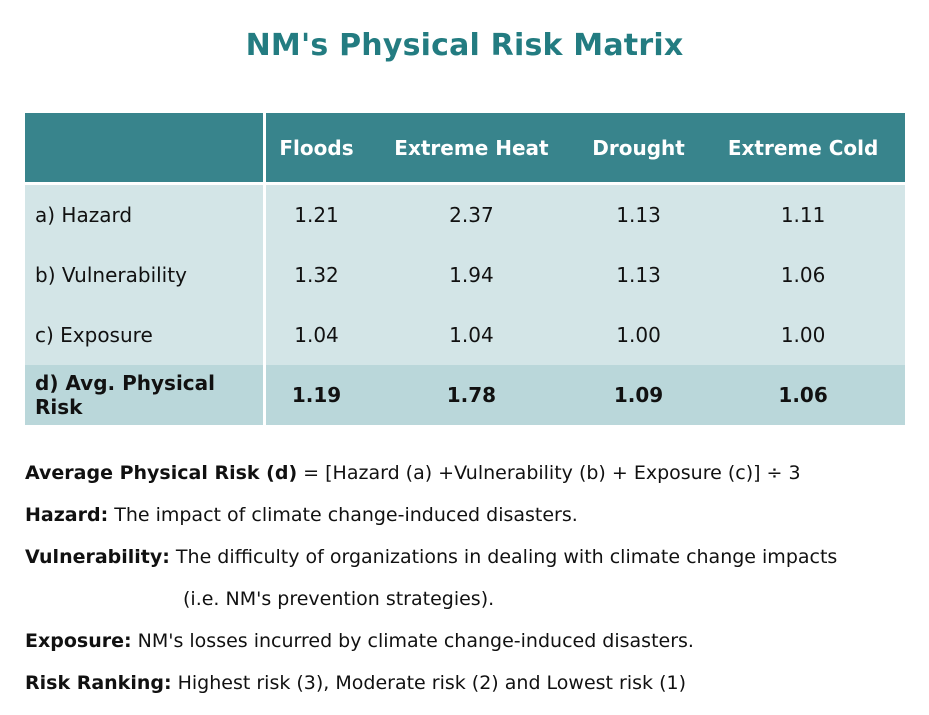 This screenshot has width=929, height=715. I want to click on note-term: Average Physical Risk (d), so click(161, 473).